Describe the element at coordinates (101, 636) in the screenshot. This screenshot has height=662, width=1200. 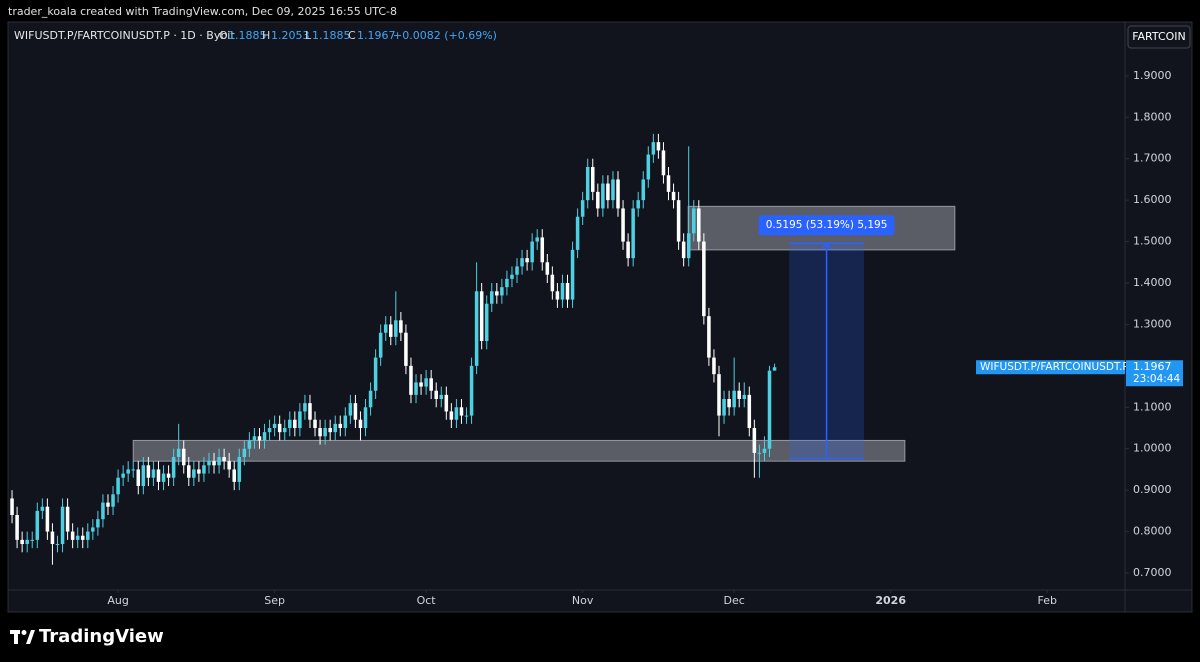
I see `brand-name: TradingView` at that location.